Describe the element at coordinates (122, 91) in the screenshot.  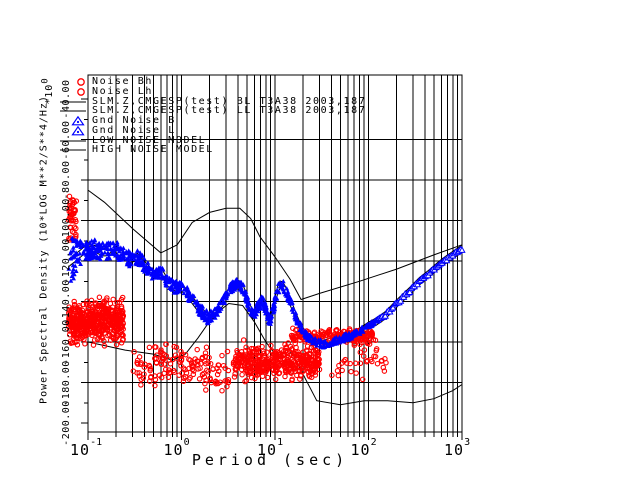
I see `legend-label: Noise Lh` at that location.